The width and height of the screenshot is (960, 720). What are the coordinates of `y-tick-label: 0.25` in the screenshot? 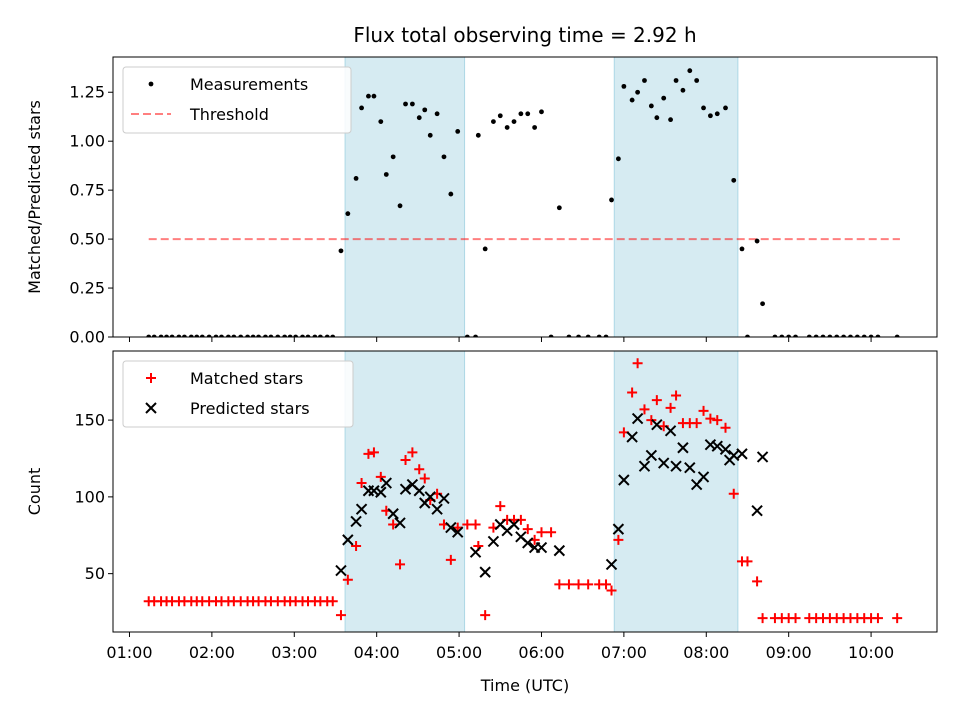 It's located at (87, 288).